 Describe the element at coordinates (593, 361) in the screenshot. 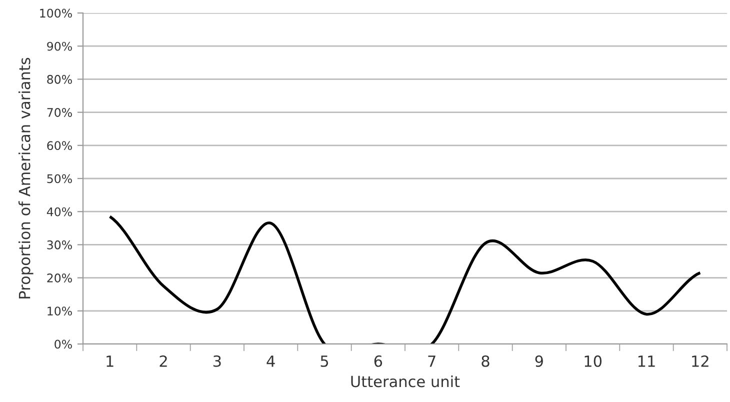

I see `x-tick-label: 10` at that location.